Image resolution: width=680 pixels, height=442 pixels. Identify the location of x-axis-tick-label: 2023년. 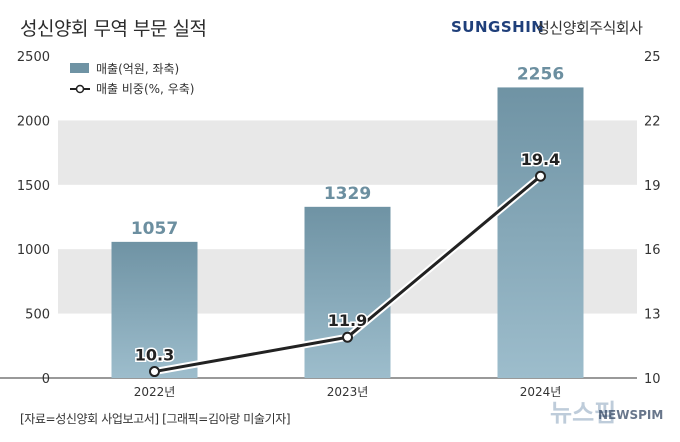
(348, 392).